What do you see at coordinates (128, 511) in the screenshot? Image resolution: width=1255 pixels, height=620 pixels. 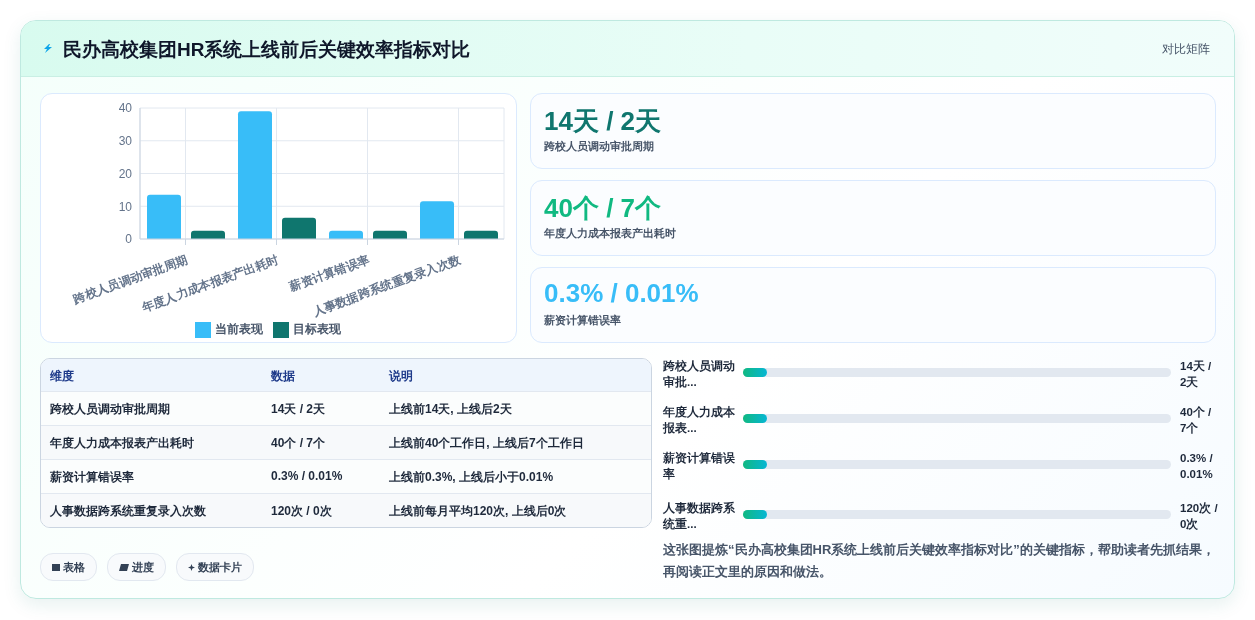 I see `text: 人事数据跨系统重复录入次数` at bounding box center [128, 511].